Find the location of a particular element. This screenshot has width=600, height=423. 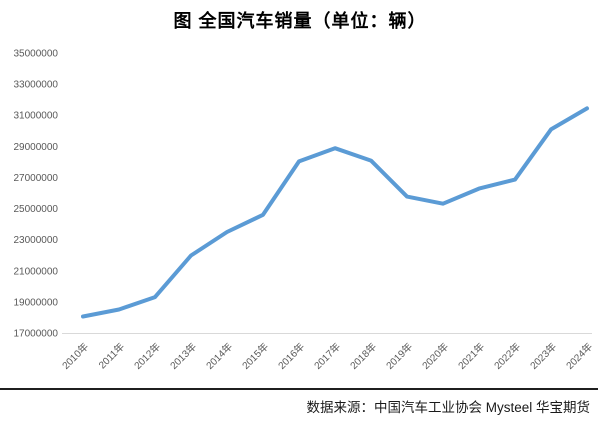

x-axis-tick-label: 2010年 is located at coordinates (75, 356).